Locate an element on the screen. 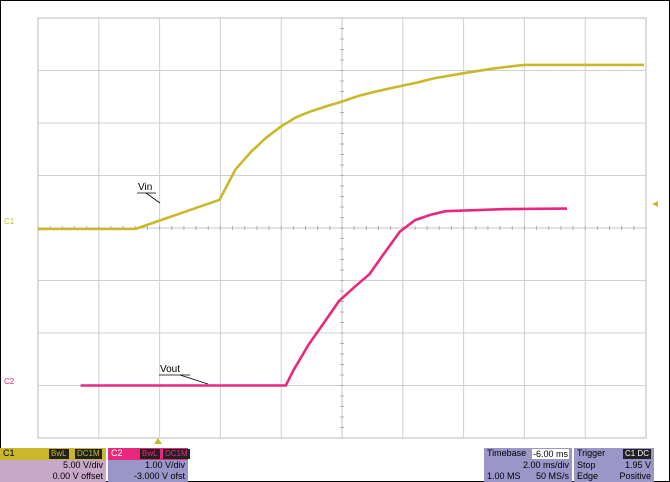  channel2-coupling-tag: DC1M is located at coordinates (176, 454).